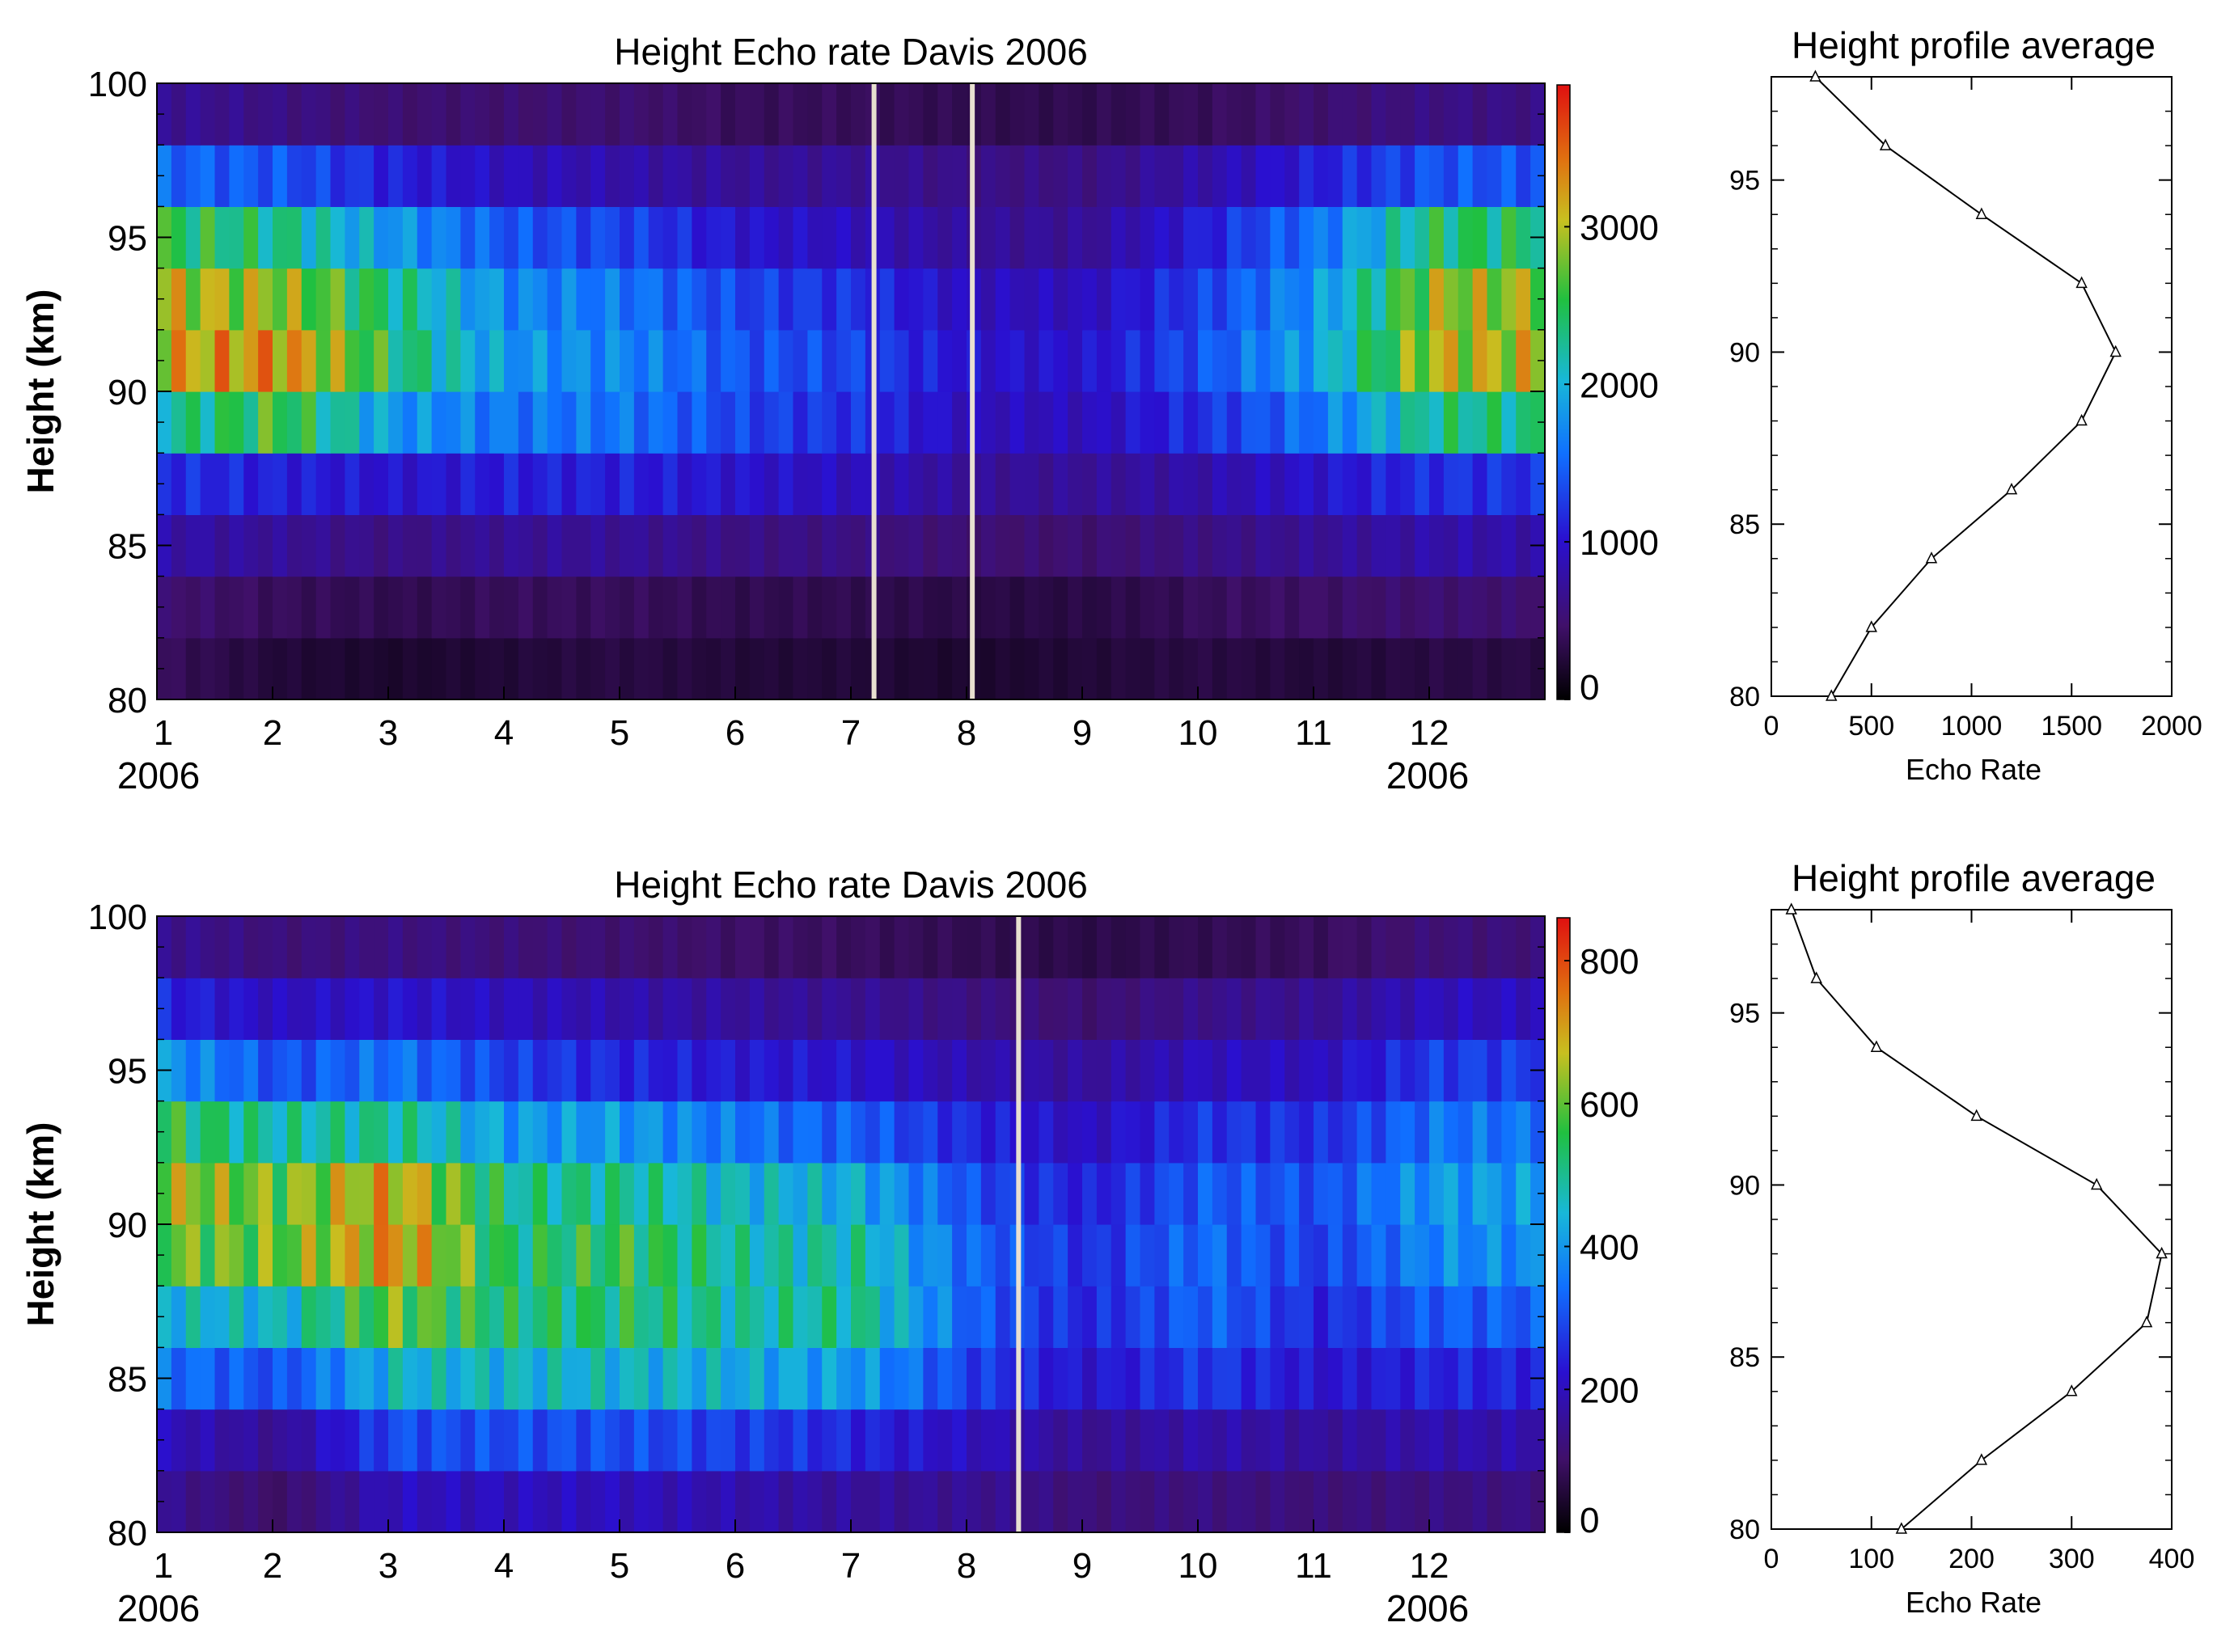  Describe the element at coordinates (389, 733) in the screenshot. I see `x-tick-label: 3` at that location.